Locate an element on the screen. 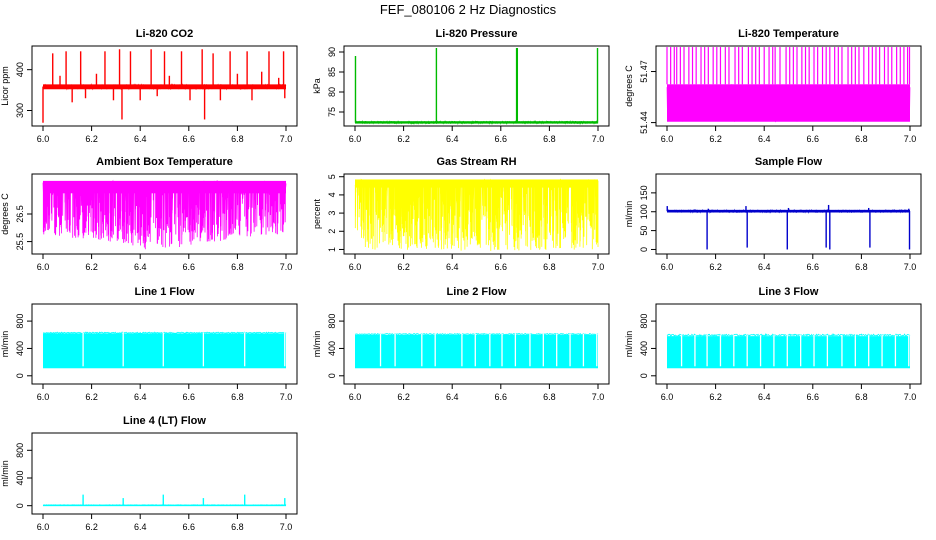 This screenshot has width=936, height=540. panel-title: Line 4 (LT) Flow is located at coordinates (164, 421).